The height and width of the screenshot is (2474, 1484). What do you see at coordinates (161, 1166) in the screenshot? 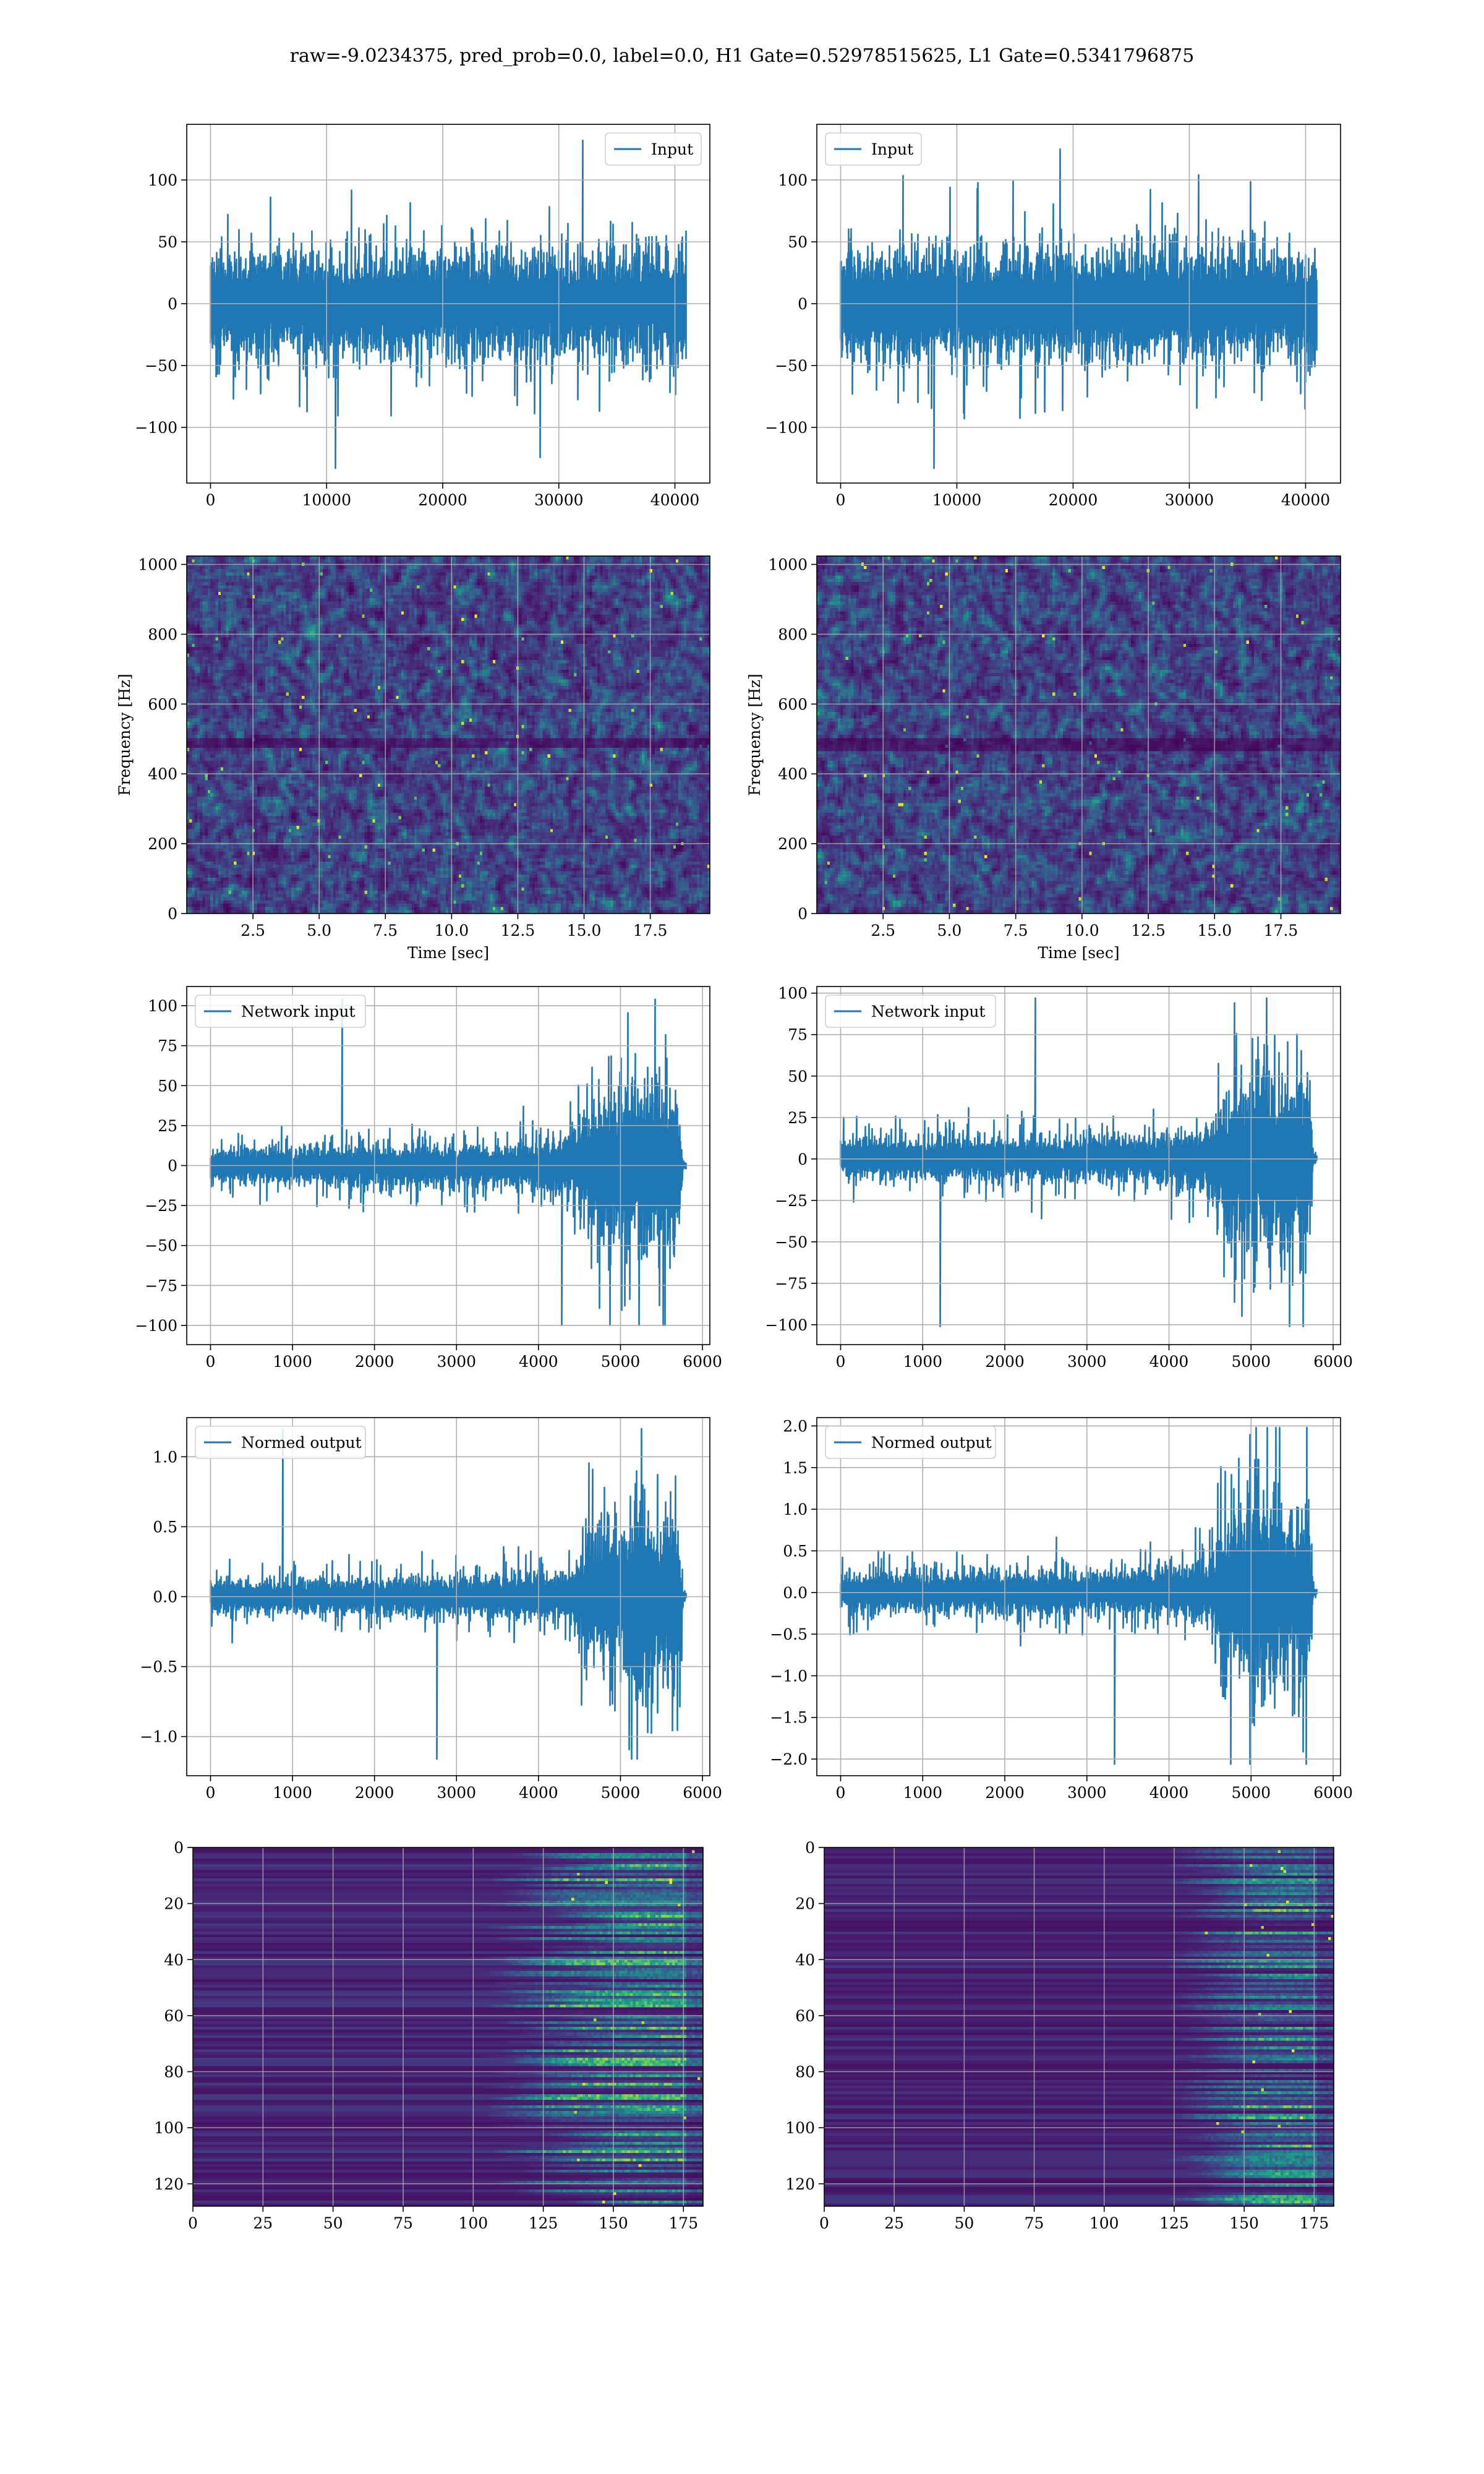
I see `y-axis: −100 −75 −50 −25 0 25 50 75 100` at bounding box center [161, 1166].